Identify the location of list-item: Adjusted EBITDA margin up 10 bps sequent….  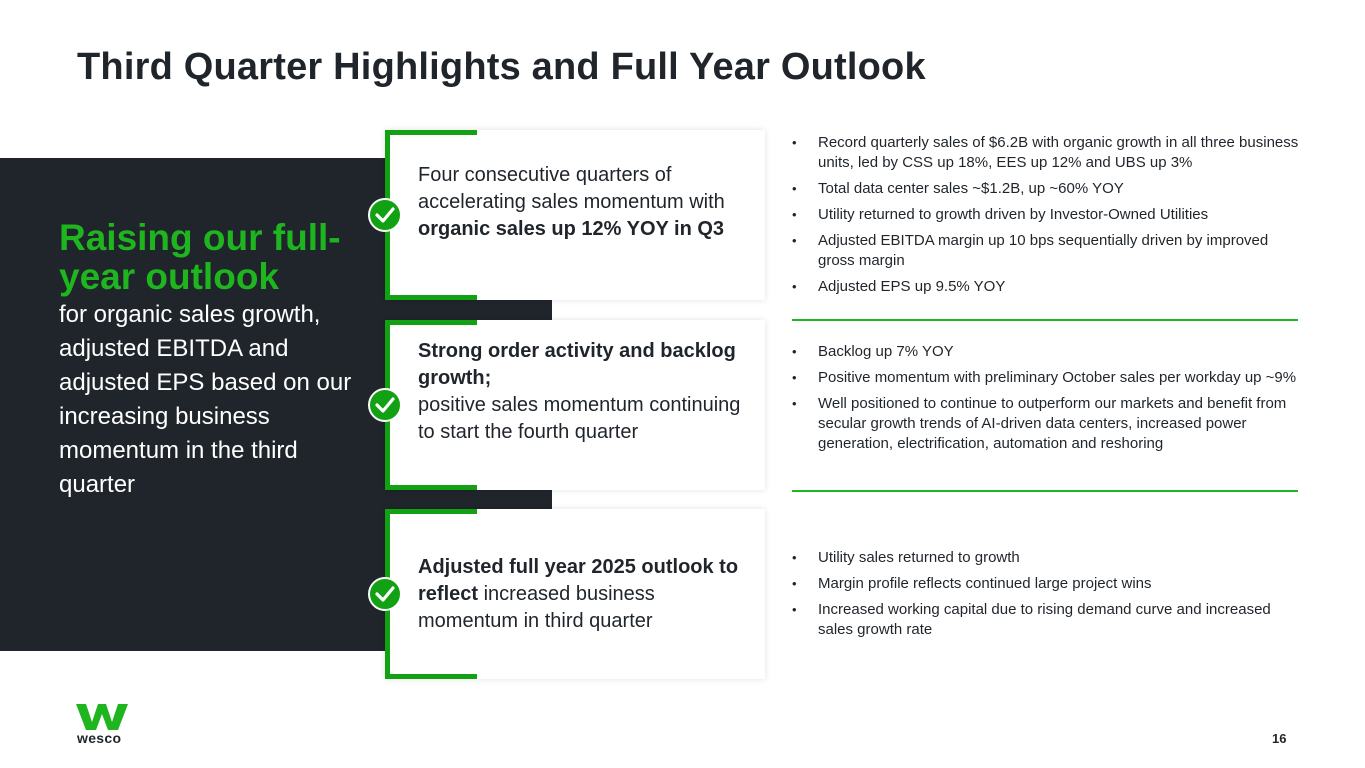
(1047, 251).